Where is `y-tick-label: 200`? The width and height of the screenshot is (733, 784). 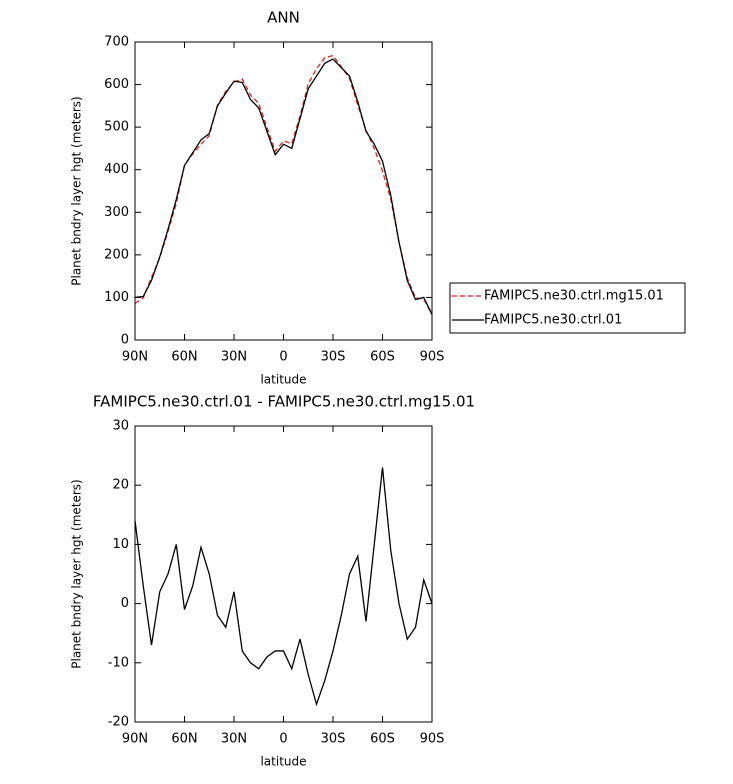 y-tick-label: 200 is located at coordinates (116, 254).